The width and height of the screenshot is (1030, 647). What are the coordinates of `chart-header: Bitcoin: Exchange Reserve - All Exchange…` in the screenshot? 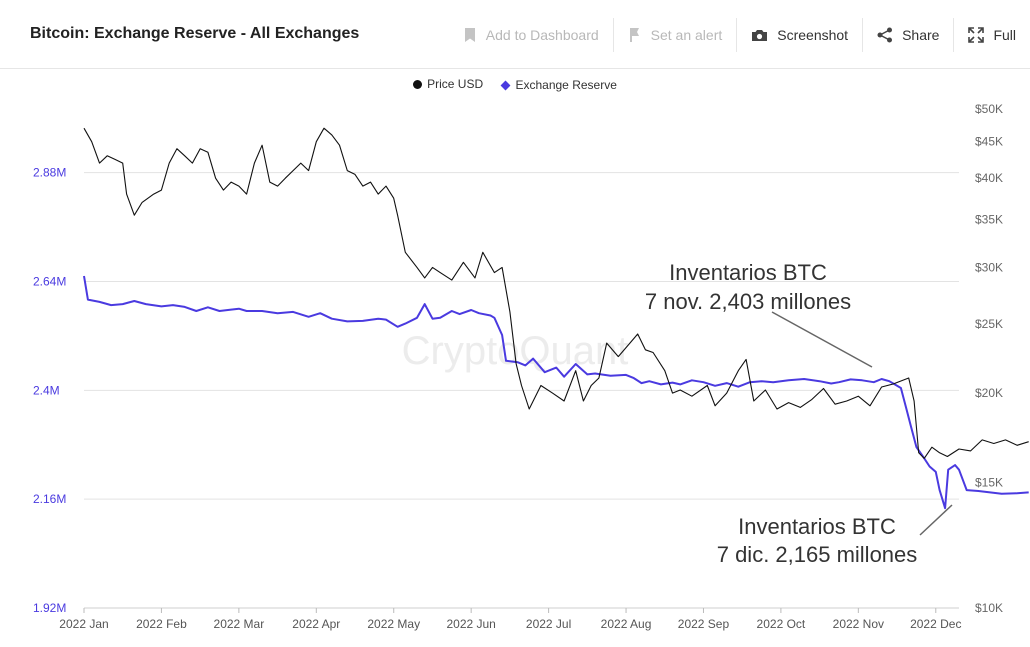 It's located at (515, 34).